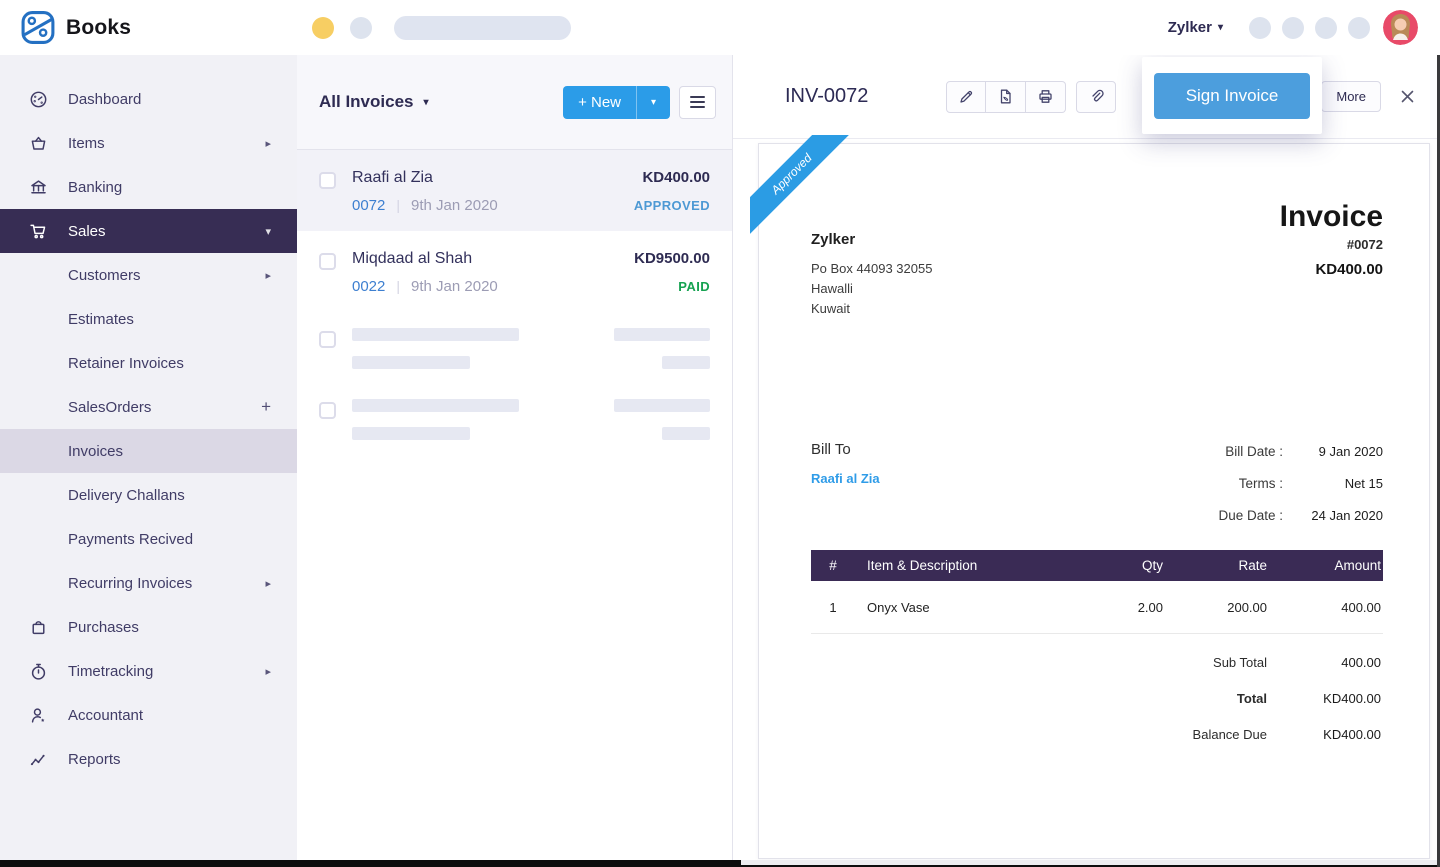  I want to click on sidebar-item-banking: Banking, so click(148, 187).